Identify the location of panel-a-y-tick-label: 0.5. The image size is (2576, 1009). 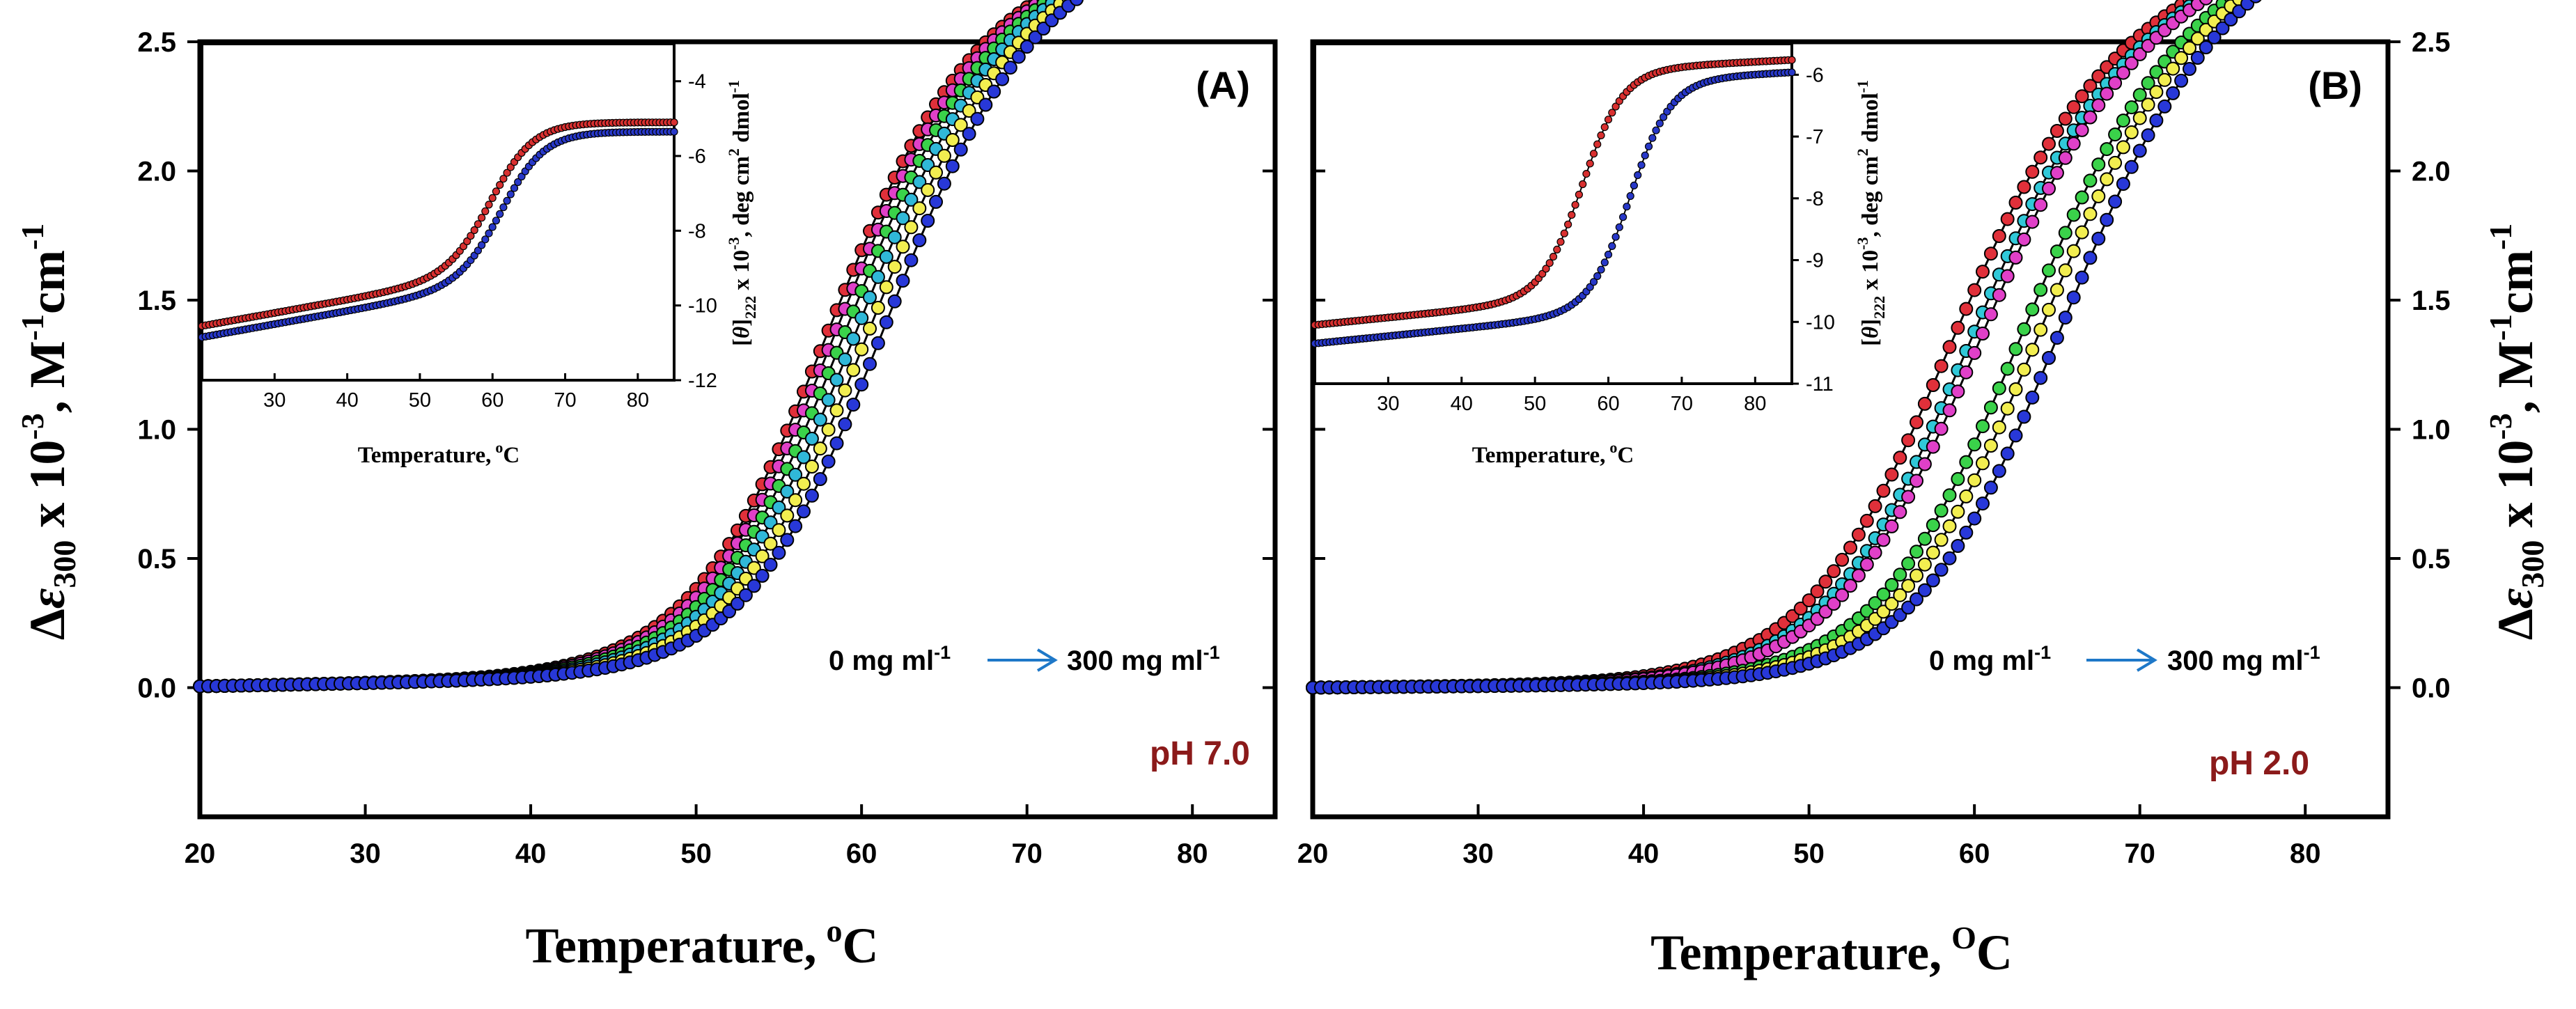
(156, 559).